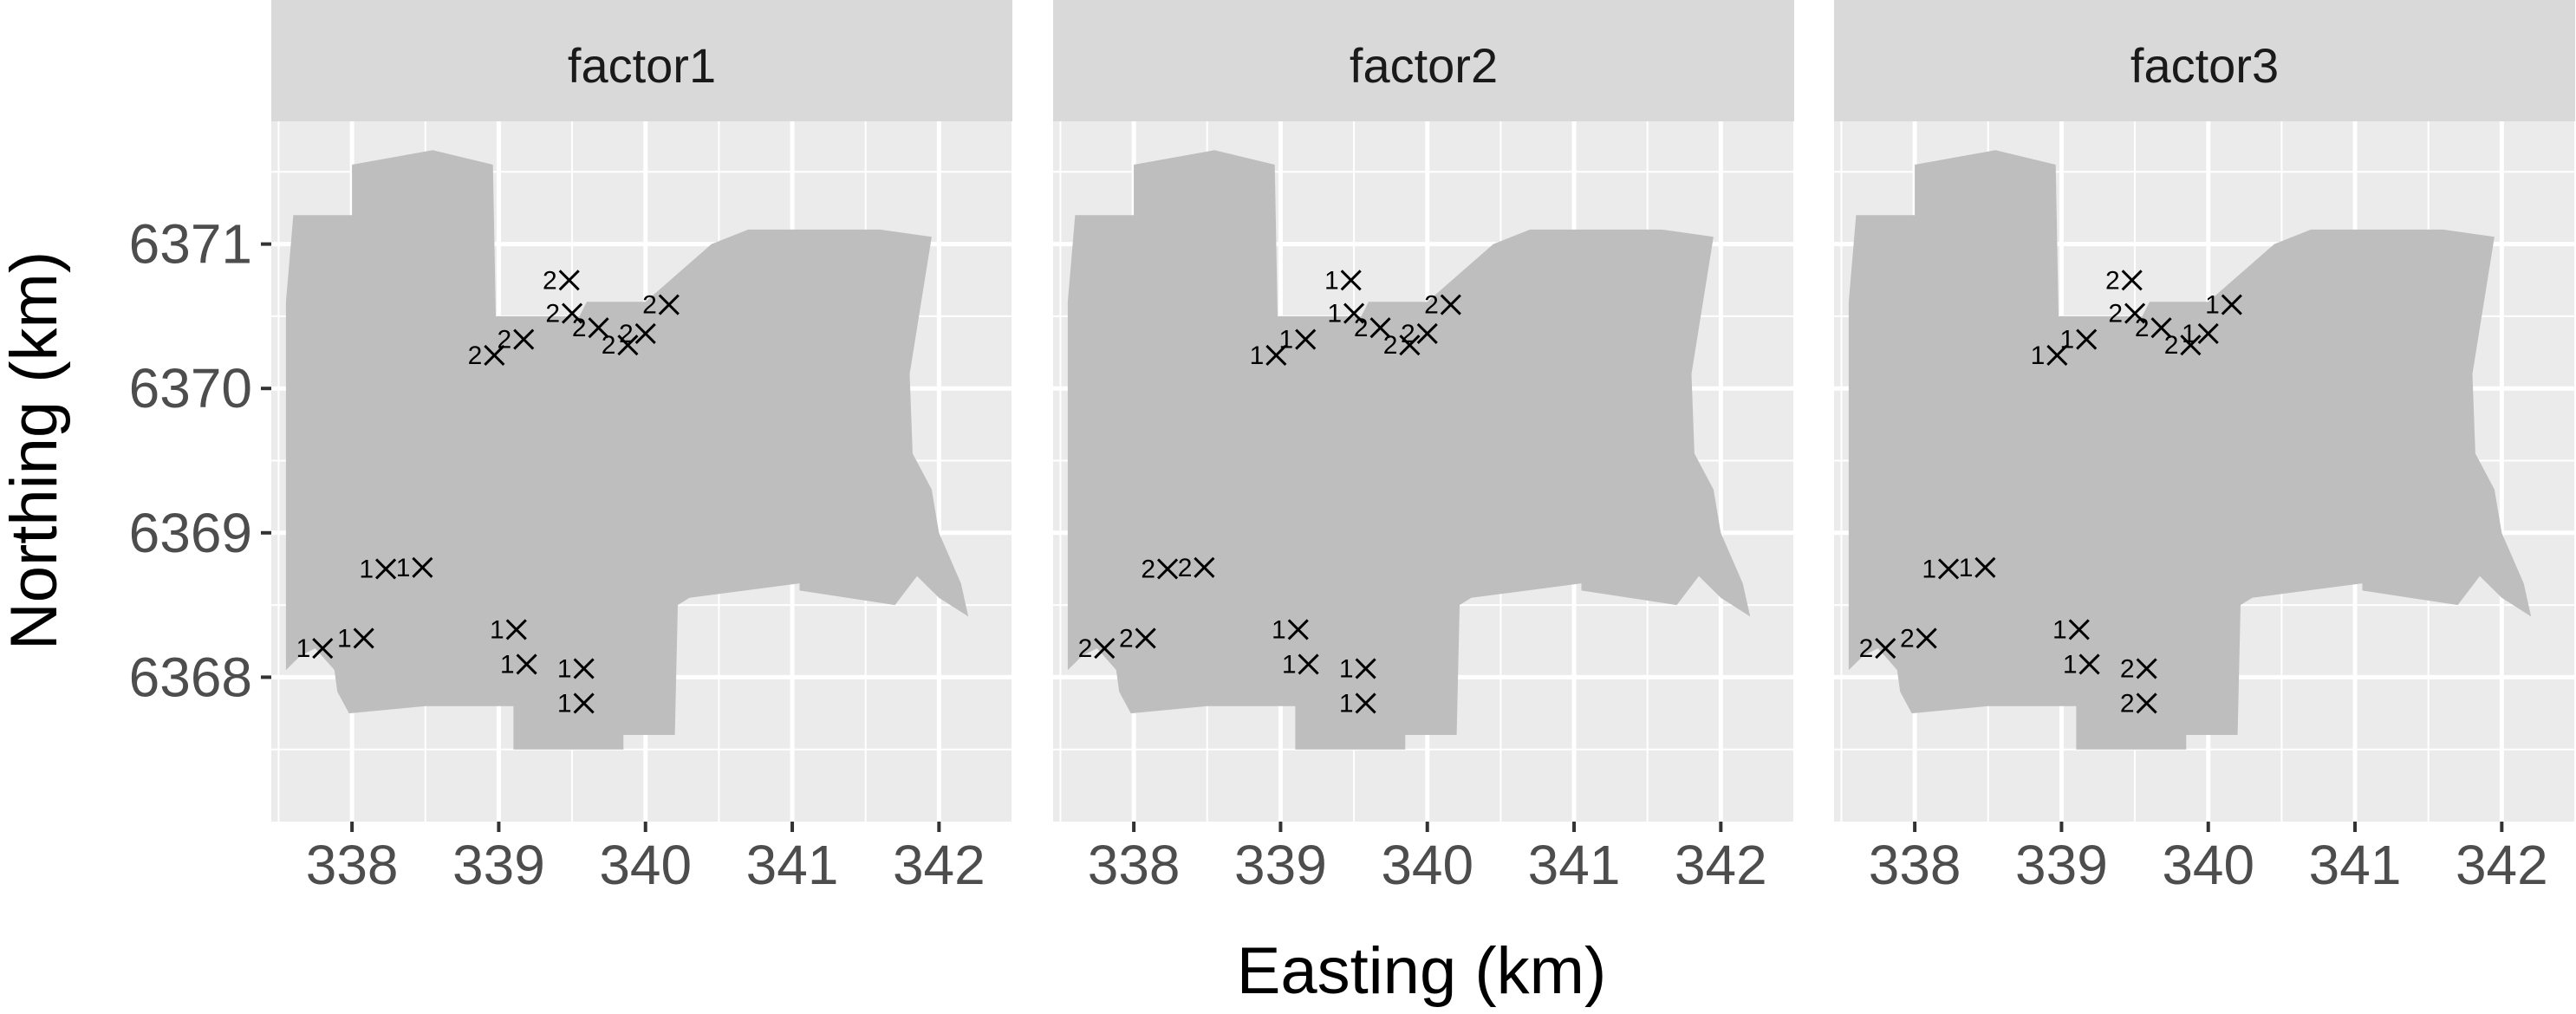 The height and width of the screenshot is (1014, 2576). Describe the element at coordinates (1422, 971) in the screenshot. I see `x-axis-title: Easting (km)` at that location.